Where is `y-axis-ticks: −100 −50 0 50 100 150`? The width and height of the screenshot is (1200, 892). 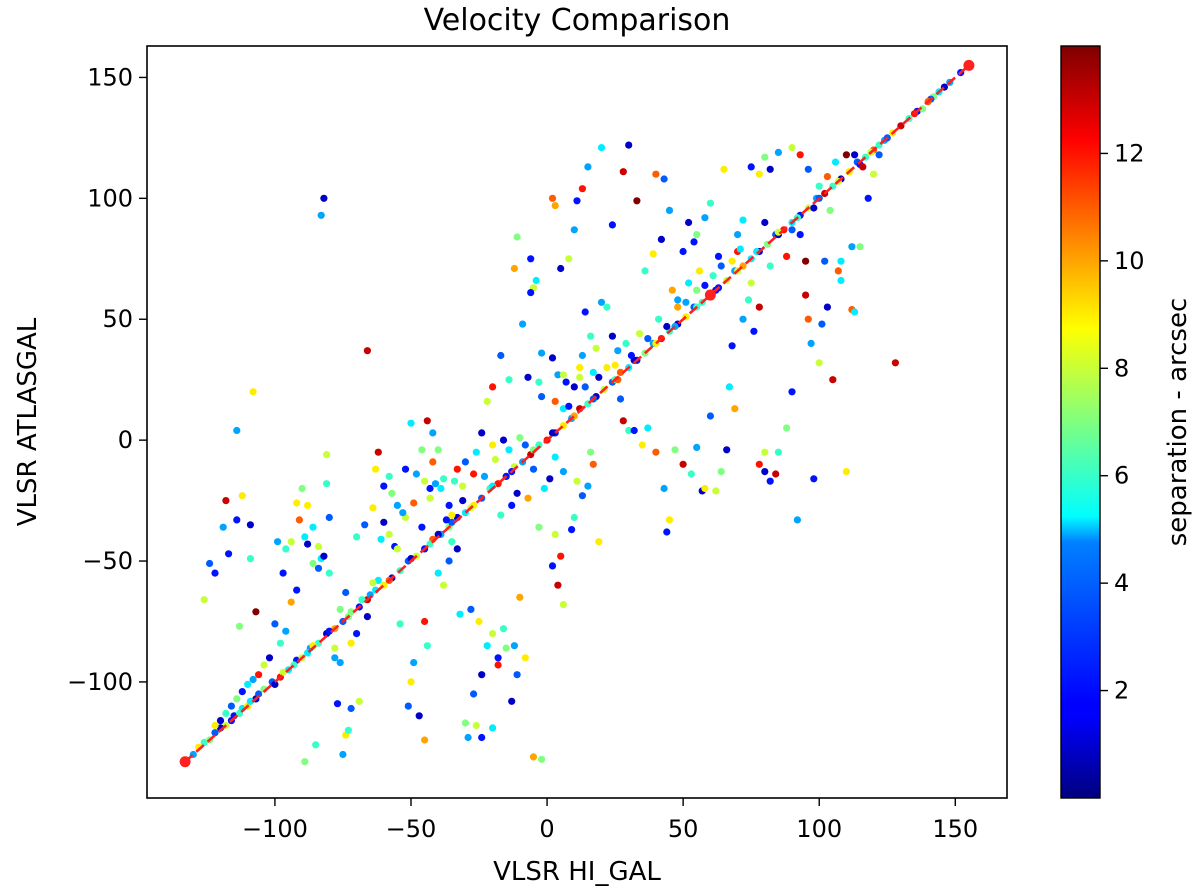 y-axis-ticks: −100 −50 0 50 100 150 is located at coordinates (107, 379).